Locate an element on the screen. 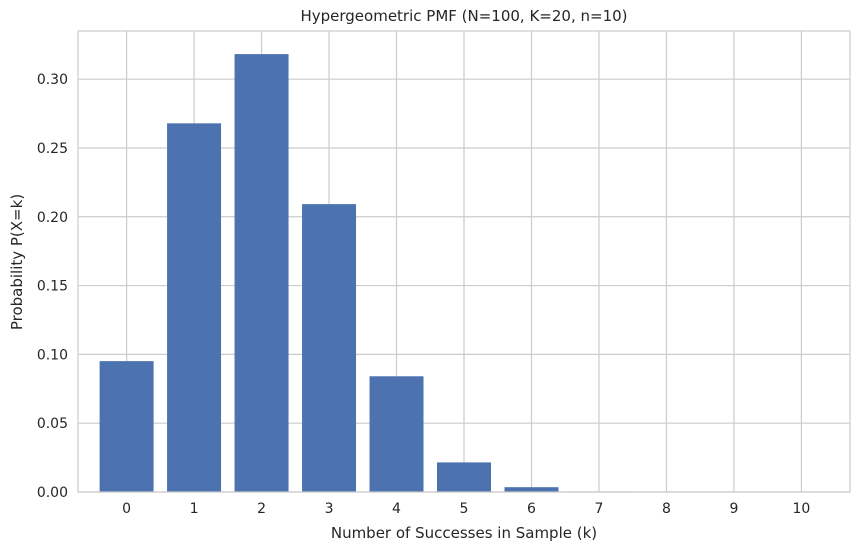  y-tick-label: 0.15 is located at coordinates (52, 287).